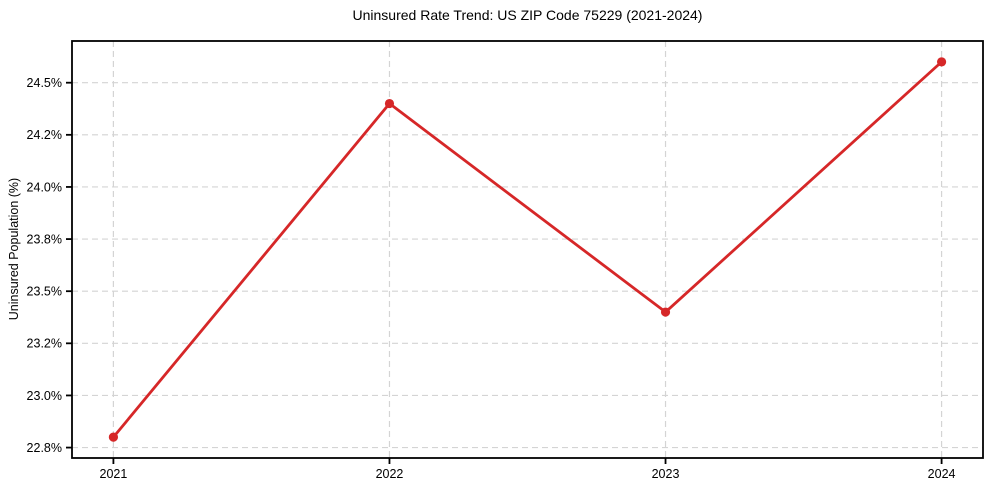 This screenshot has width=989, height=490. What do you see at coordinates (44, 344) in the screenshot?
I see `y-tick-label: 23.2%` at bounding box center [44, 344].